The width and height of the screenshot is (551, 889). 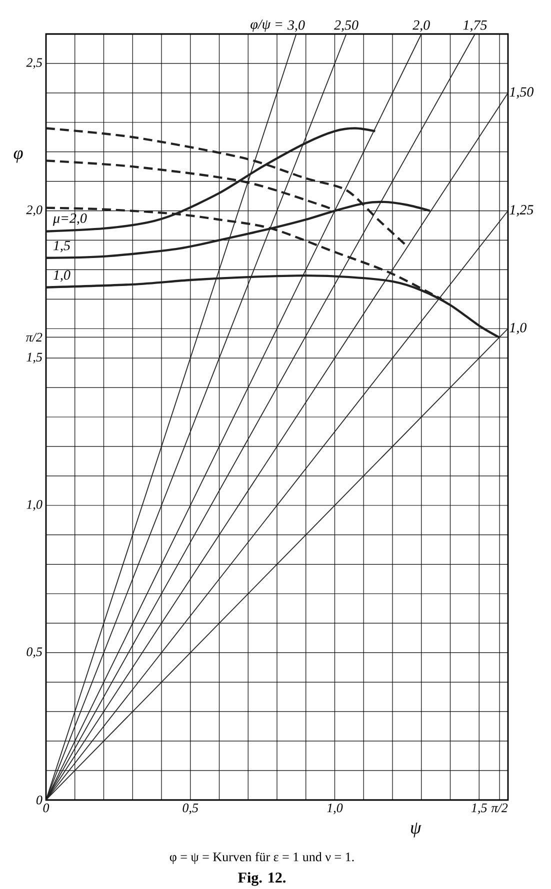 What do you see at coordinates (34, 358) in the screenshot?
I see `y-tick-label: 1,5` at bounding box center [34, 358].